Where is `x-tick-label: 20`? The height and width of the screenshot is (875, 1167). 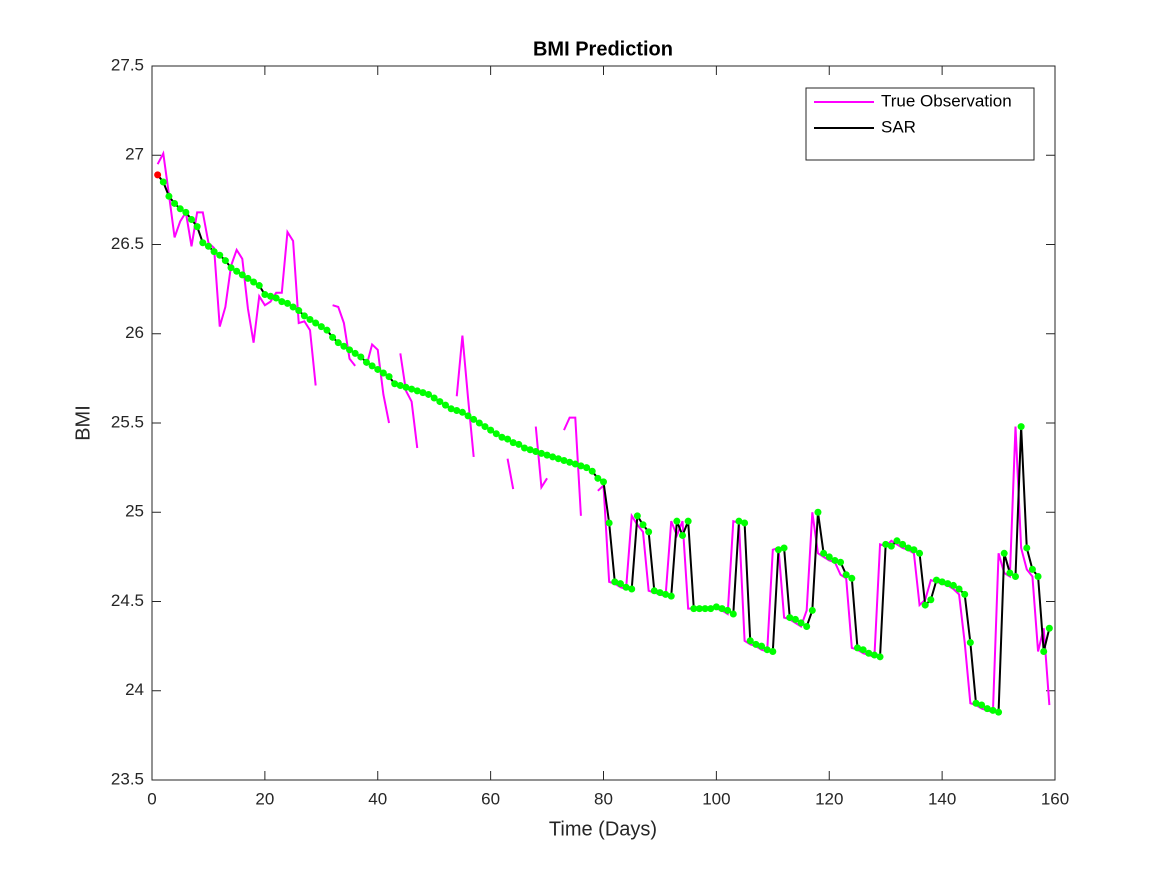 x-tick-label: 20 is located at coordinates (264, 798).